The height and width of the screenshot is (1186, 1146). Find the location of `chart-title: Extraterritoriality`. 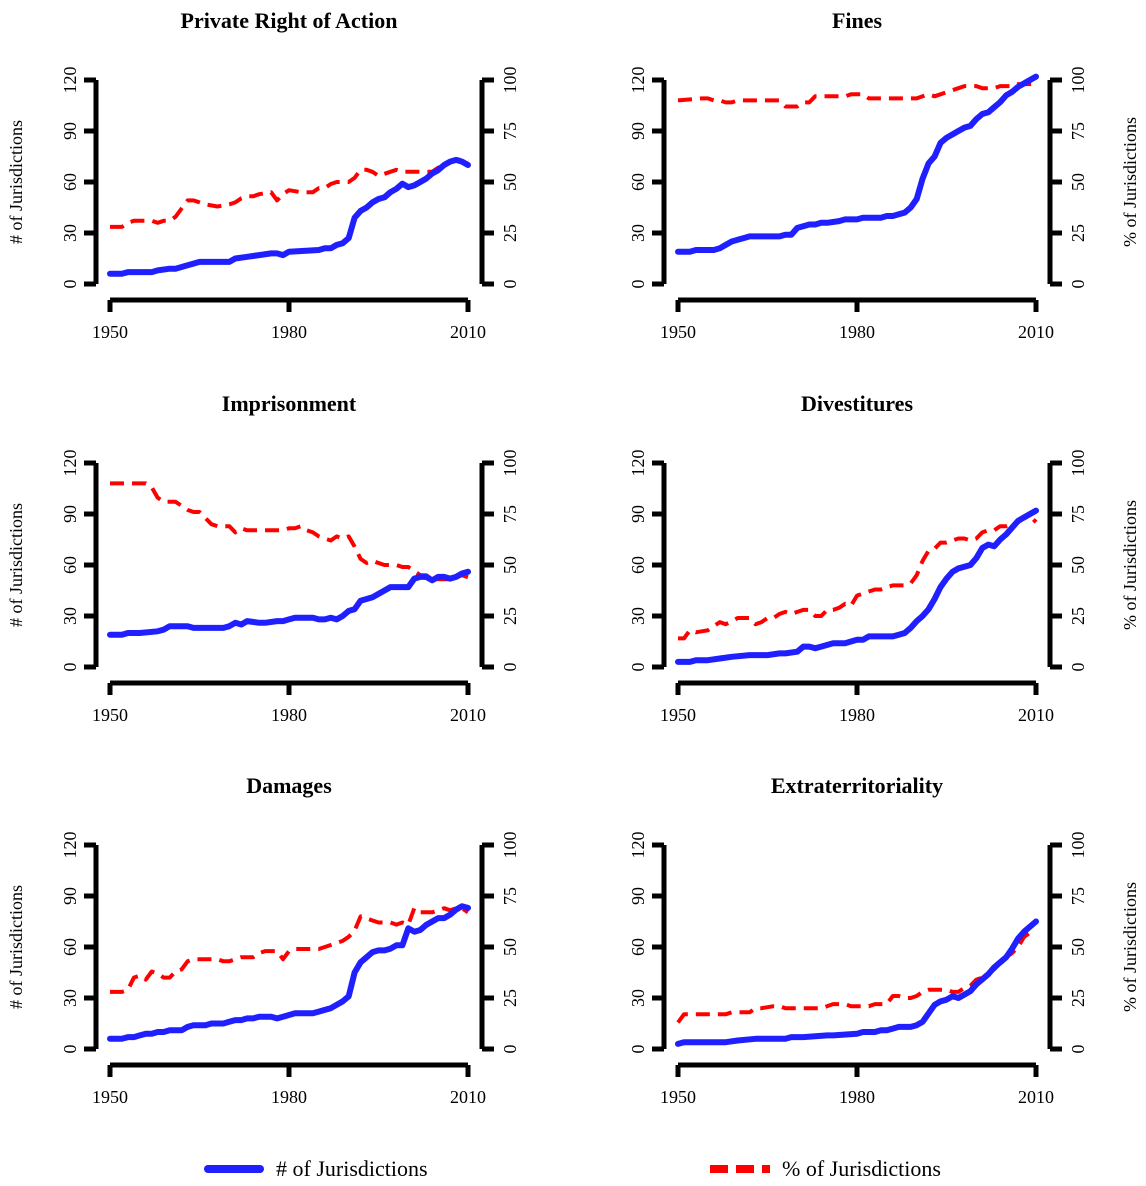

chart-title: Extraterritoriality is located at coordinates (857, 785).